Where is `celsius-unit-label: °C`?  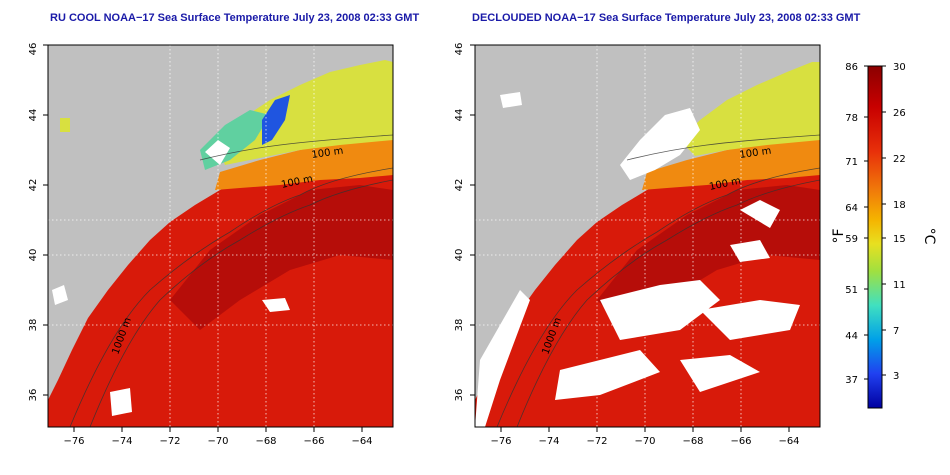
celsius-unit-label: °C is located at coordinates (929, 236).